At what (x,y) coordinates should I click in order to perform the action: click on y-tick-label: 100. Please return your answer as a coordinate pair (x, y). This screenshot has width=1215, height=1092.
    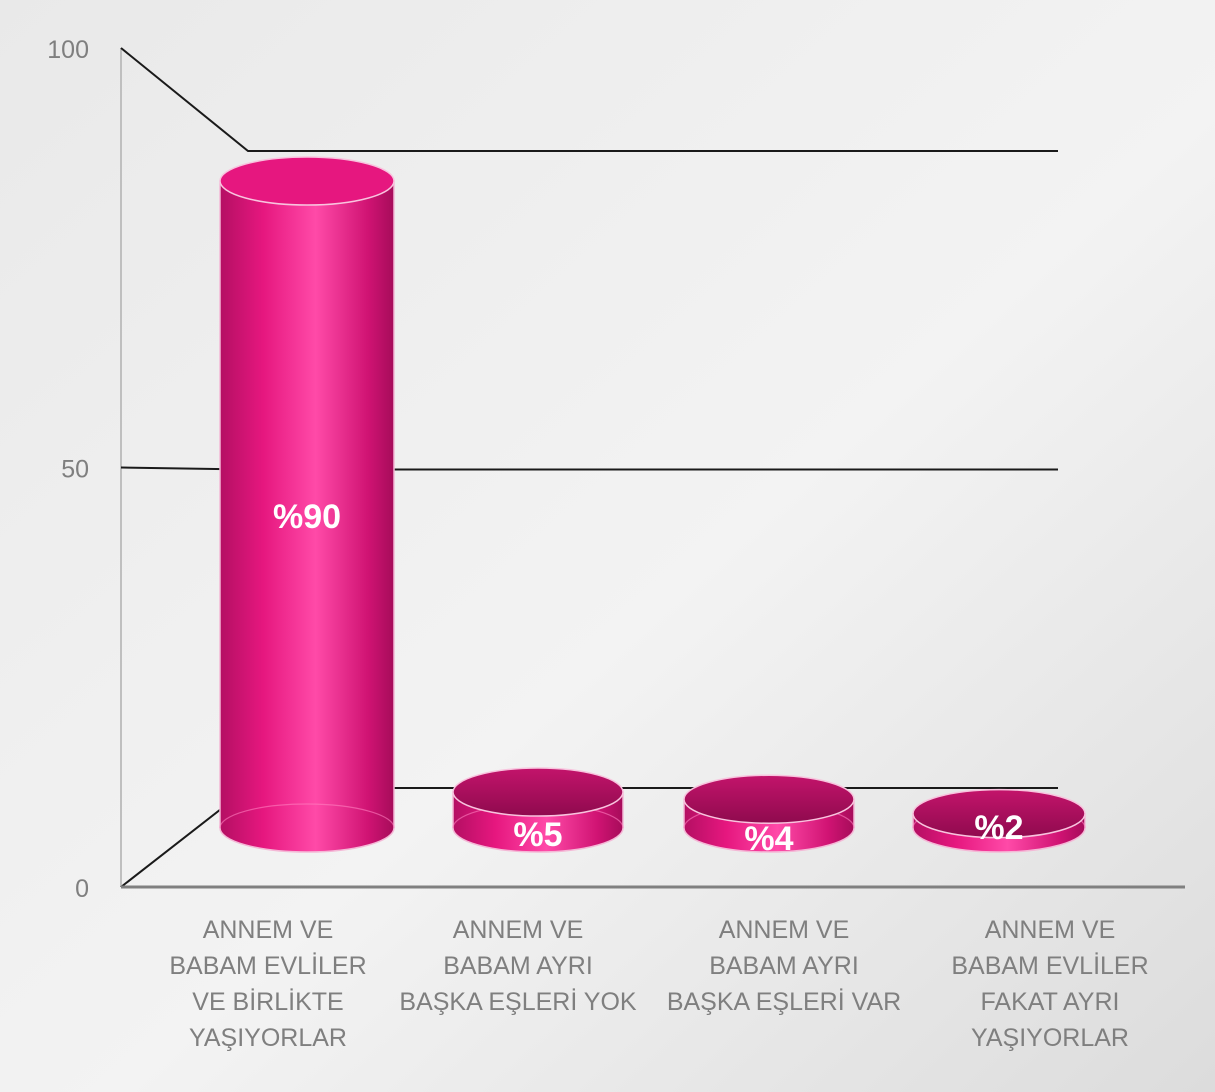
    Looking at the image, I should click on (68, 50).